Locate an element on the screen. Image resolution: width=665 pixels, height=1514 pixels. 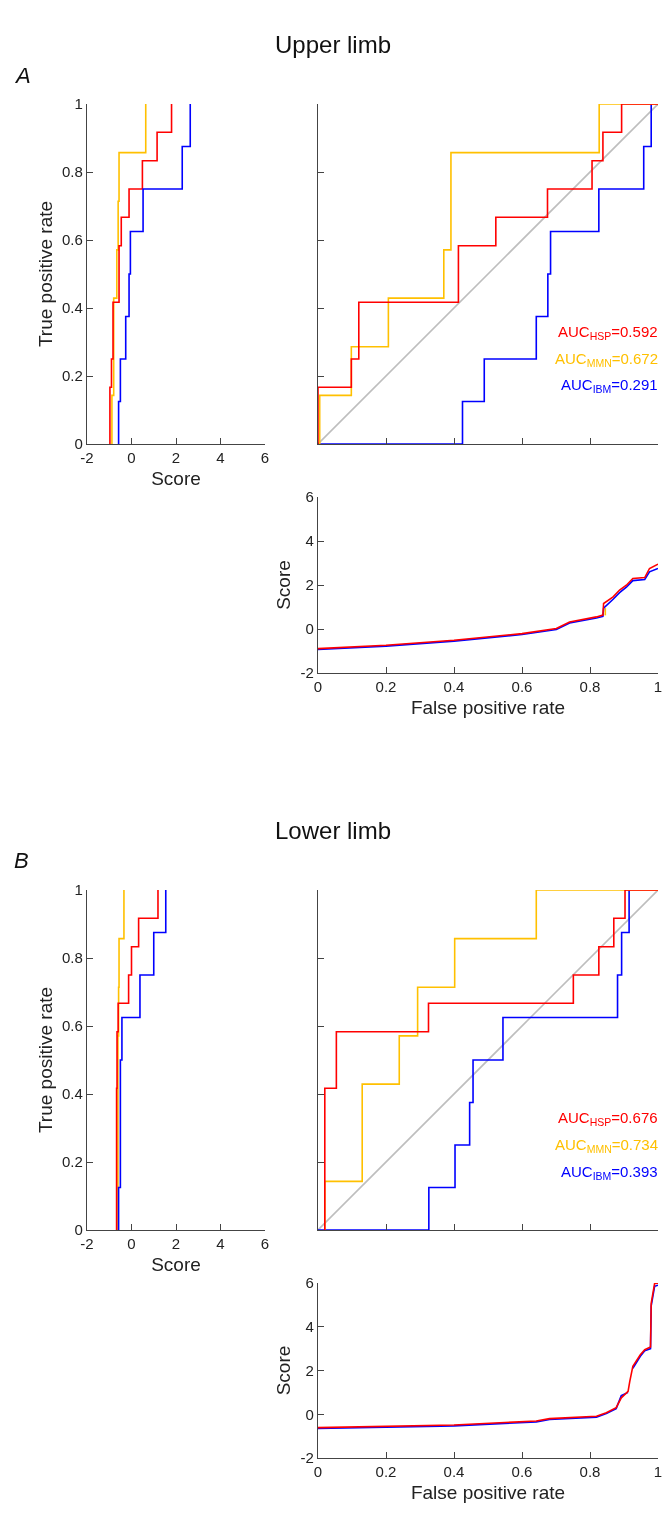
annotation: AUC$_{IBM}$=0.291 is located at coordinates (609, 386).